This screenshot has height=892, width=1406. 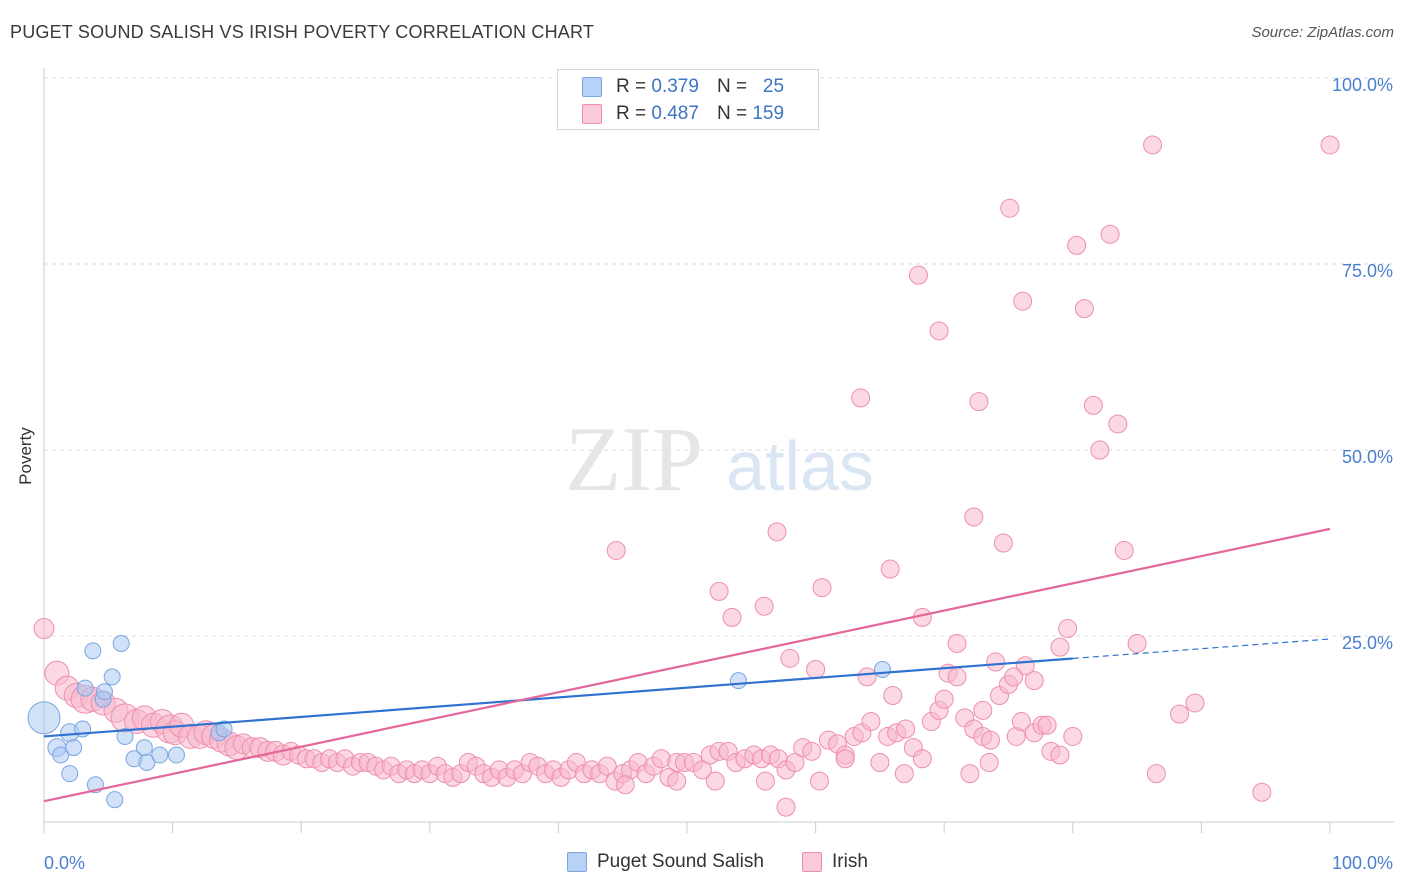 What do you see at coordinates (1367, 457) in the screenshot?
I see `y-tick-label: 50.0%` at bounding box center [1367, 457].